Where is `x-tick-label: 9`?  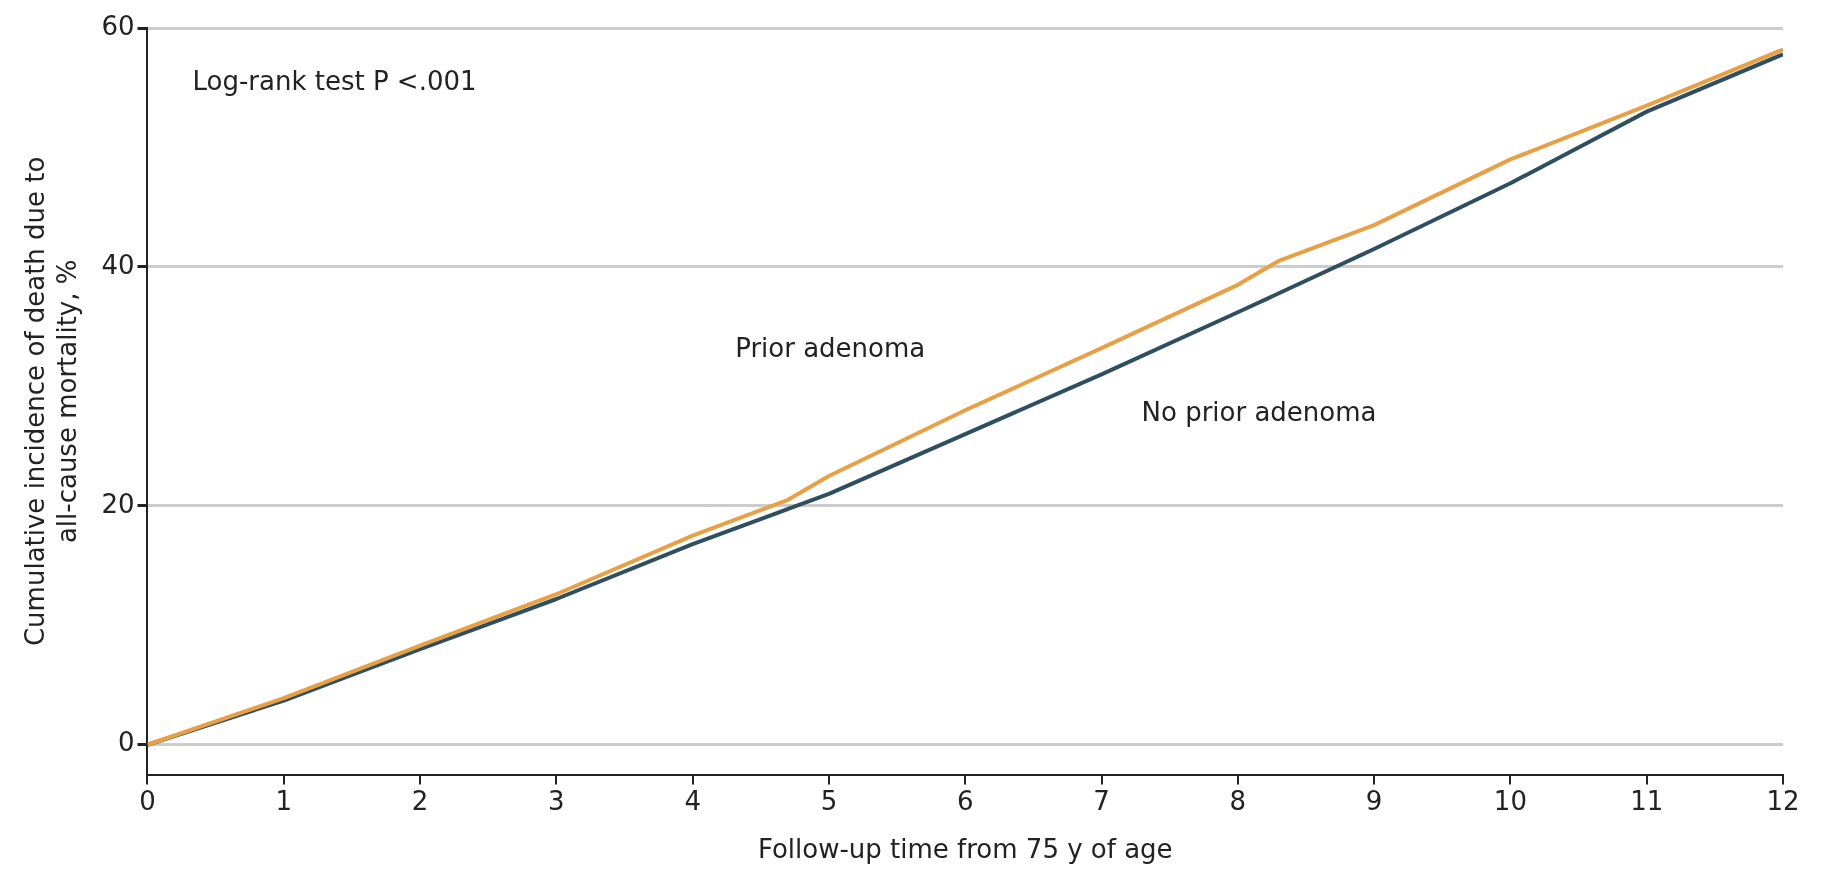
x-tick-label: 9 is located at coordinates (1374, 800).